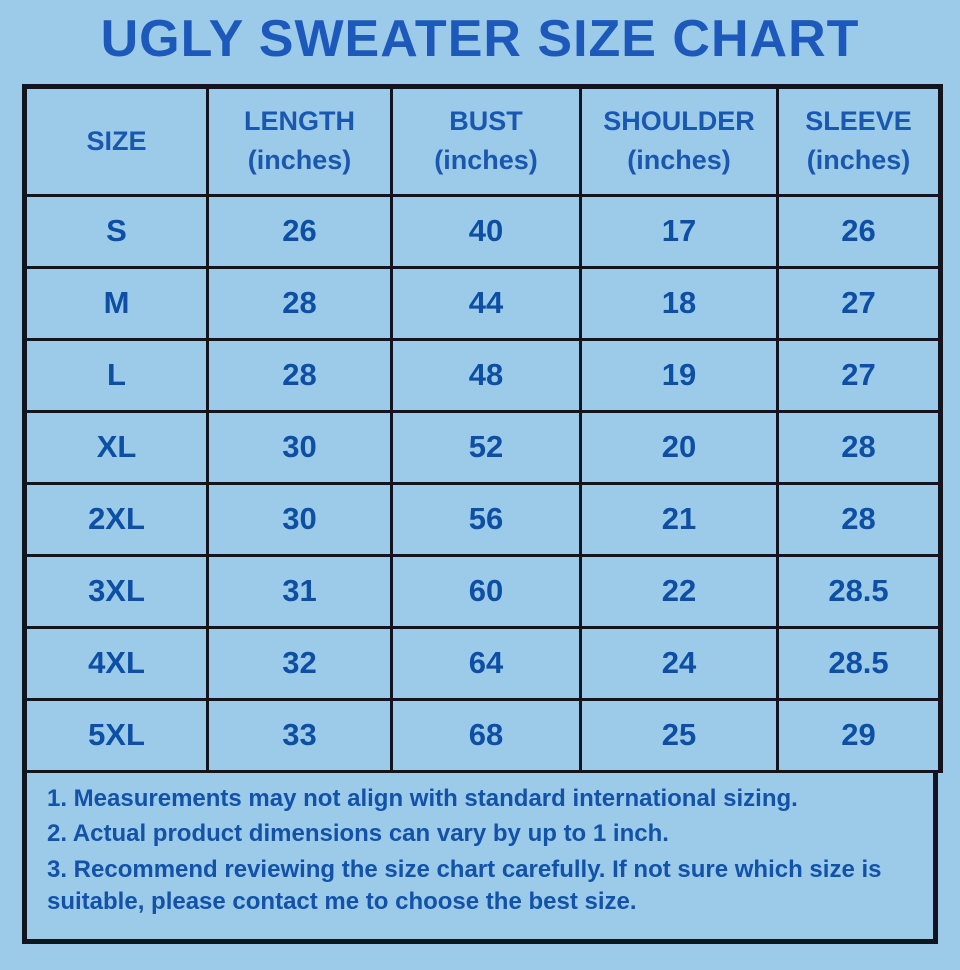 The image size is (960, 970). I want to click on cell-shoulder: 24, so click(679, 663).